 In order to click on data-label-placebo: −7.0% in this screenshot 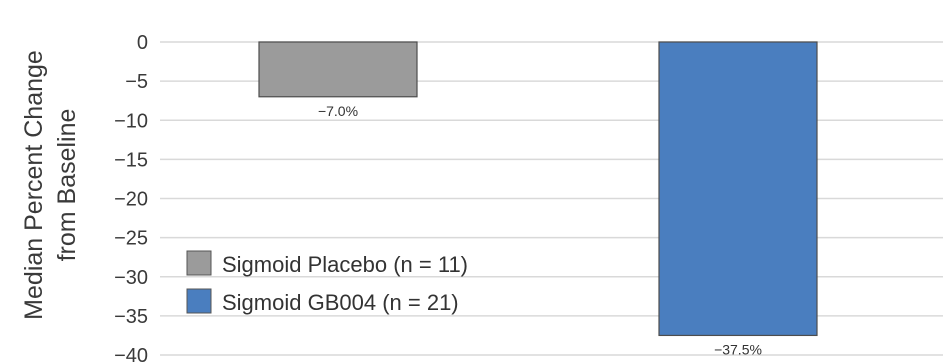, I will do `click(338, 111)`.